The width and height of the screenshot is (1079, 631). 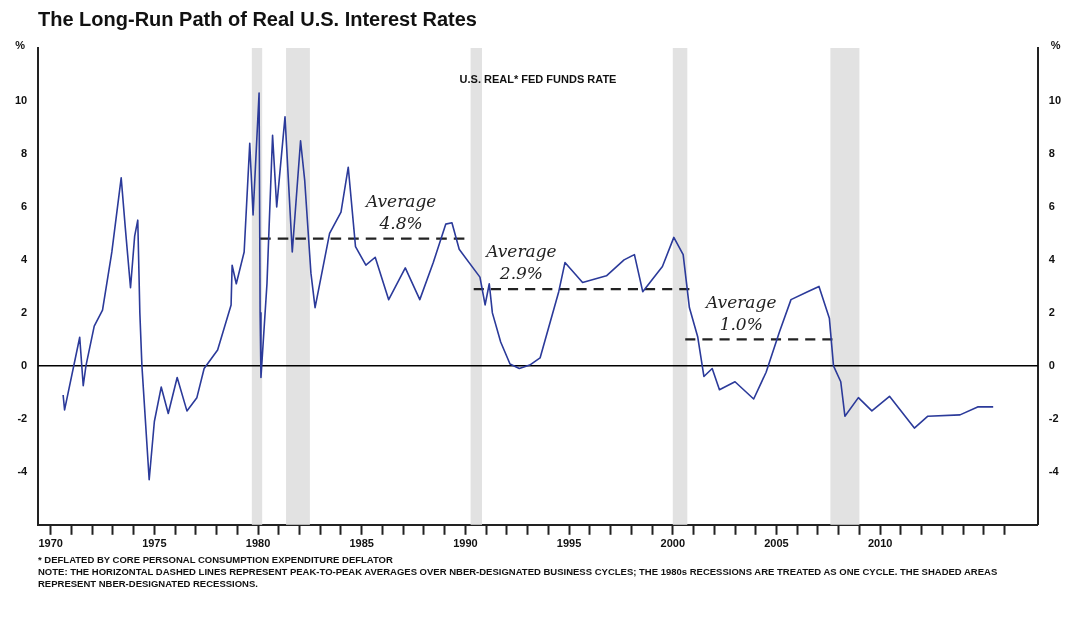 What do you see at coordinates (1051, 152) in the screenshot?
I see `y2-tick-label: 8` at bounding box center [1051, 152].